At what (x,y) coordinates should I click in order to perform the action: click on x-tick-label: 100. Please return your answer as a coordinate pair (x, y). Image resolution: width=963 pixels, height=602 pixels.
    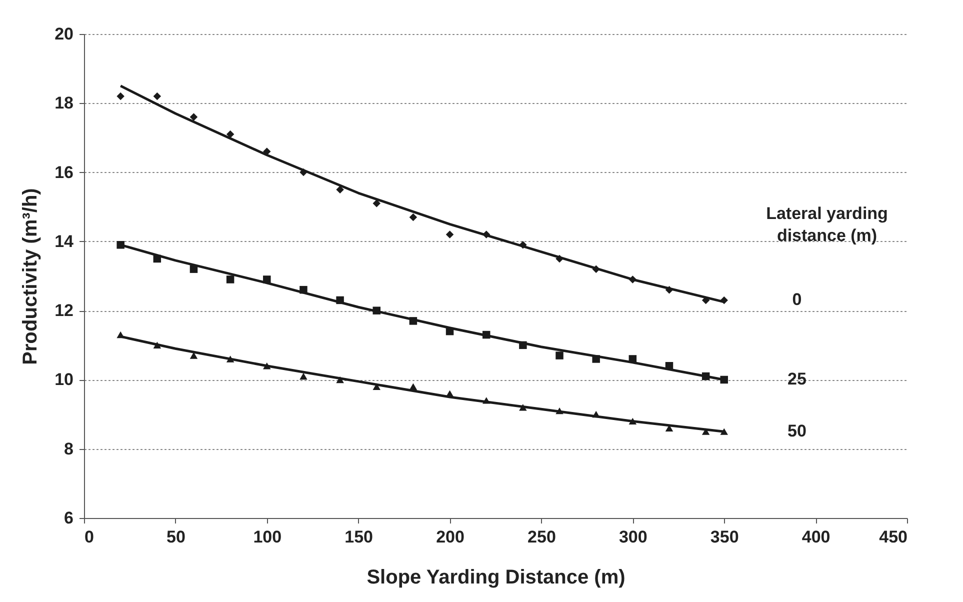
    Looking at the image, I should click on (267, 537).